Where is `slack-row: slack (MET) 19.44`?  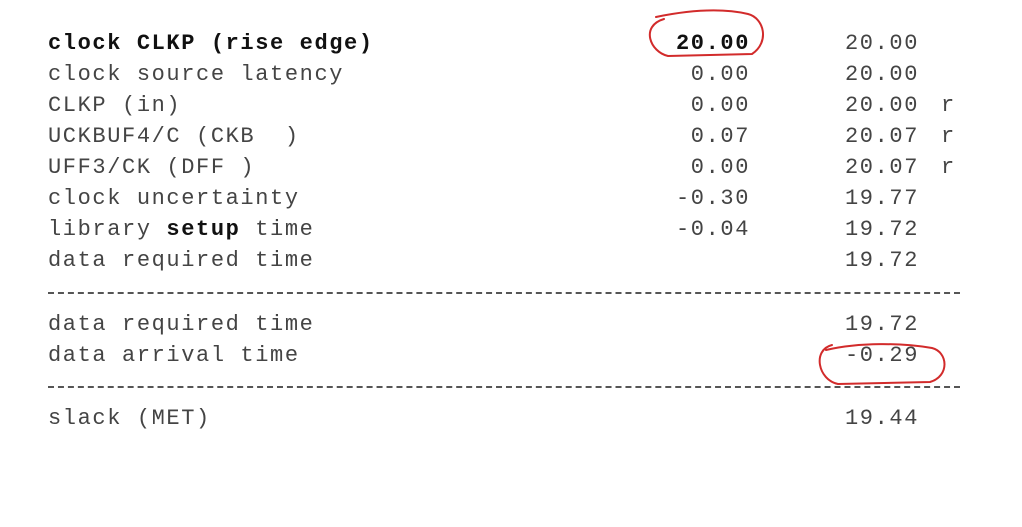
slack-row: slack (MET) 19.44 is located at coordinates (482, 418).